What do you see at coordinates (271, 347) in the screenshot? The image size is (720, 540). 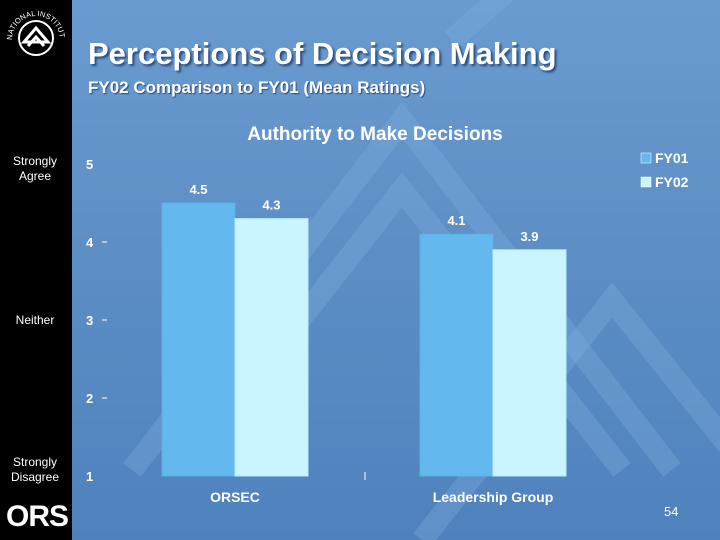 I see `bar-fy02-orsec` at bounding box center [271, 347].